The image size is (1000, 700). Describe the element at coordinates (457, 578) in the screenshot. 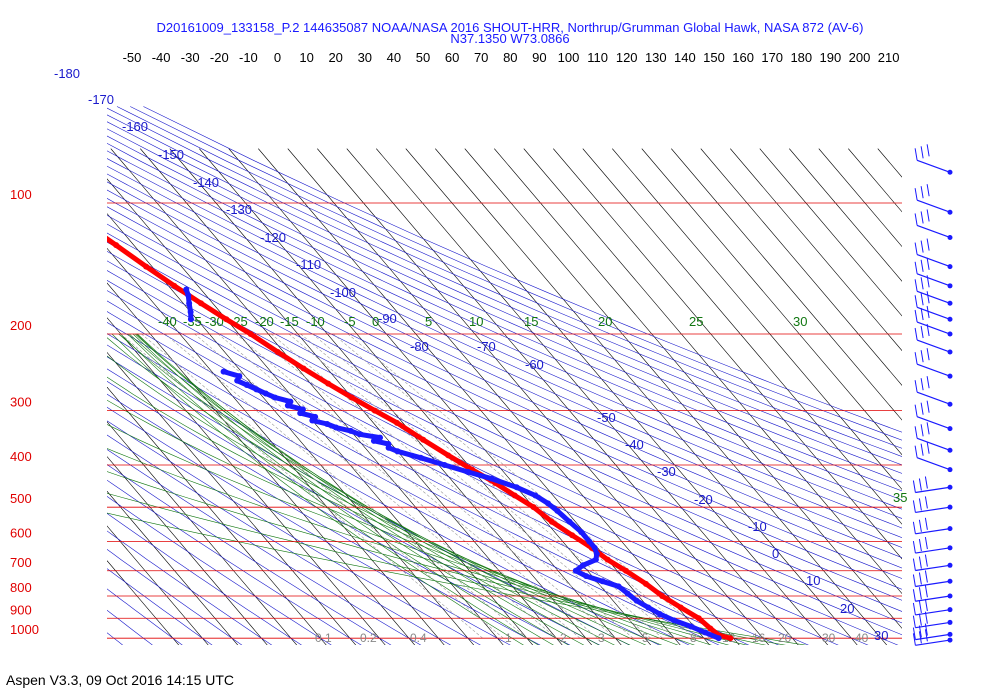

I see `moist-adiabat-line` at that location.